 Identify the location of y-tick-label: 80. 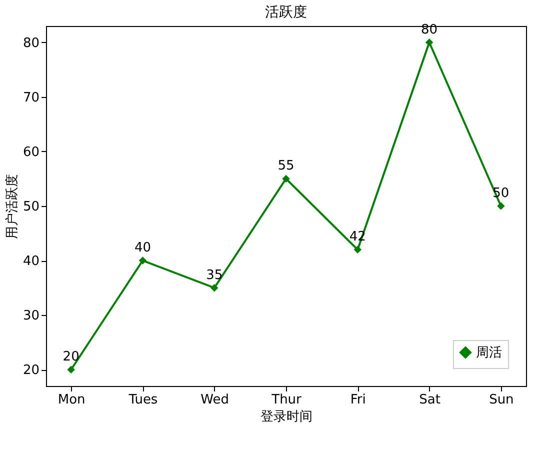
(31, 43).